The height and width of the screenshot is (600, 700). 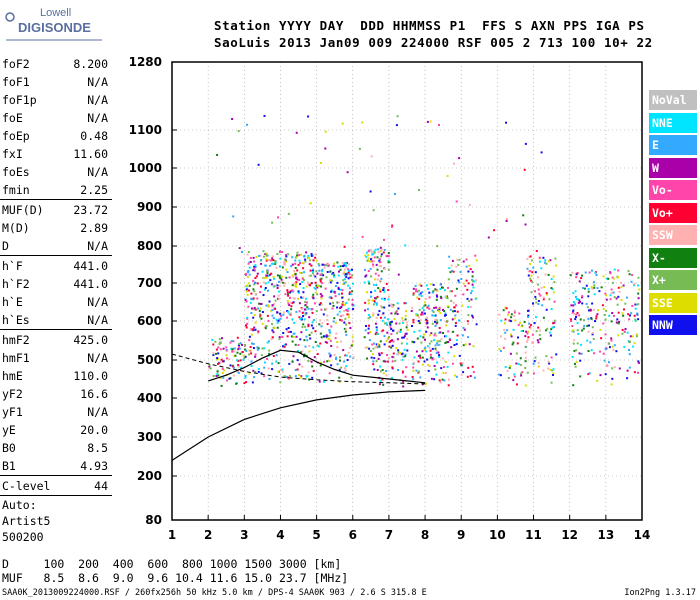 I want to click on param-value: N/A, so click(x=97, y=172).